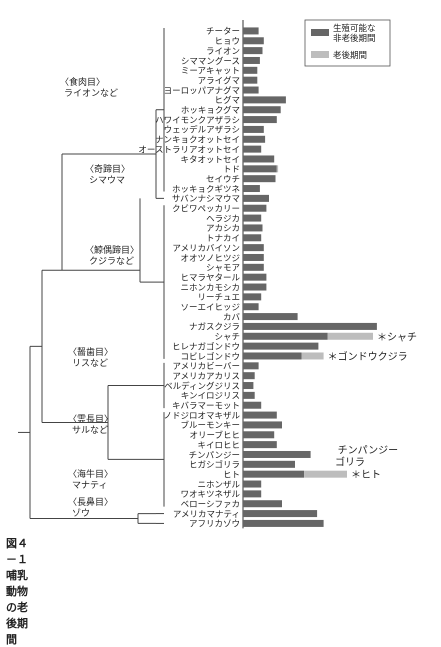 The width and height of the screenshot is (441, 647). What do you see at coordinates (202, 130) in the screenshot?
I see `category-label-10: ウェッデルアザラシ` at bounding box center [202, 130].